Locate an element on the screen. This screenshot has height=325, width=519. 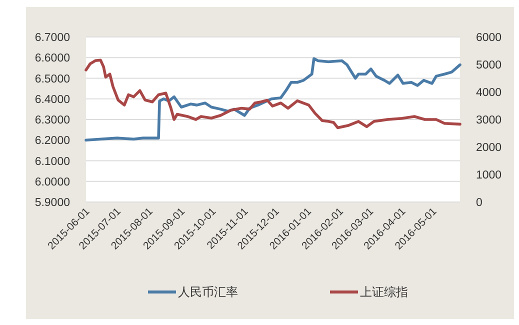
y2-tick-label: 5000 is located at coordinates (489, 66).